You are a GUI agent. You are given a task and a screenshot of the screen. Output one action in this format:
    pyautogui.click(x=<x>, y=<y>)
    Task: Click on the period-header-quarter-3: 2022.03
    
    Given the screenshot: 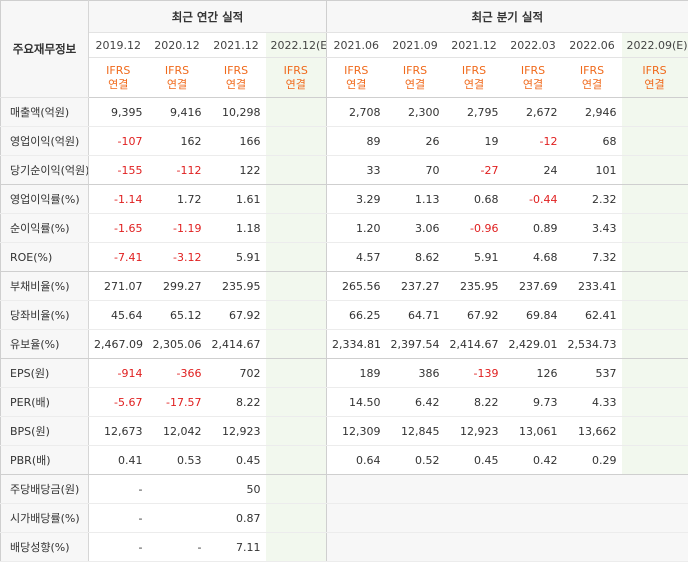 What is the action you would take?
    pyautogui.click(x=533, y=45)
    